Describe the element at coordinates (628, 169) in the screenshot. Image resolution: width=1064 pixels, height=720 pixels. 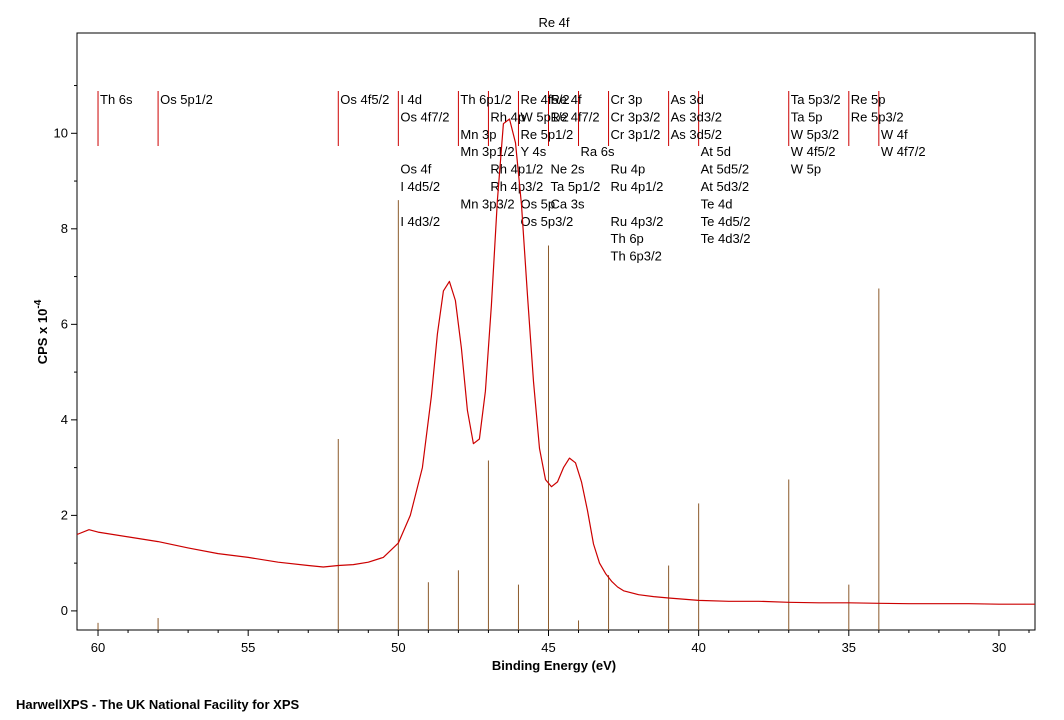
I see `reference-label: Ru 4p` at that location.